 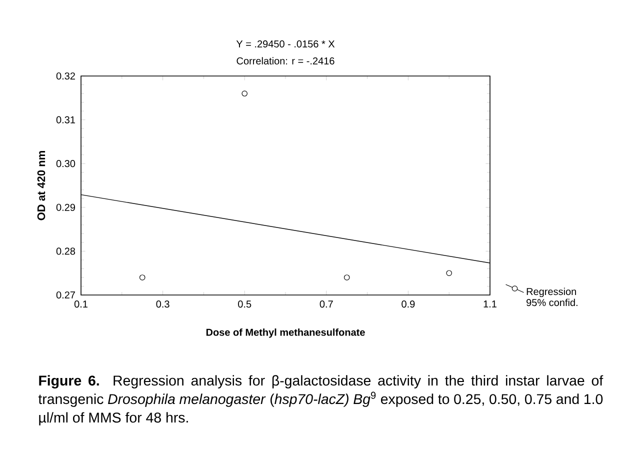 I want to click on y-tick-label: 0.31, so click(x=65, y=120).